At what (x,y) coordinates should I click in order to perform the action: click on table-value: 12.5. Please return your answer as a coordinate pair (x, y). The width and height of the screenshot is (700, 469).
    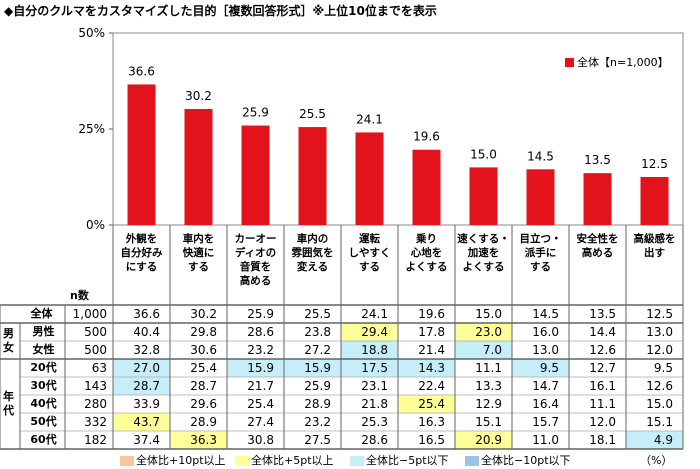
    Looking at the image, I should click on (659, 314).